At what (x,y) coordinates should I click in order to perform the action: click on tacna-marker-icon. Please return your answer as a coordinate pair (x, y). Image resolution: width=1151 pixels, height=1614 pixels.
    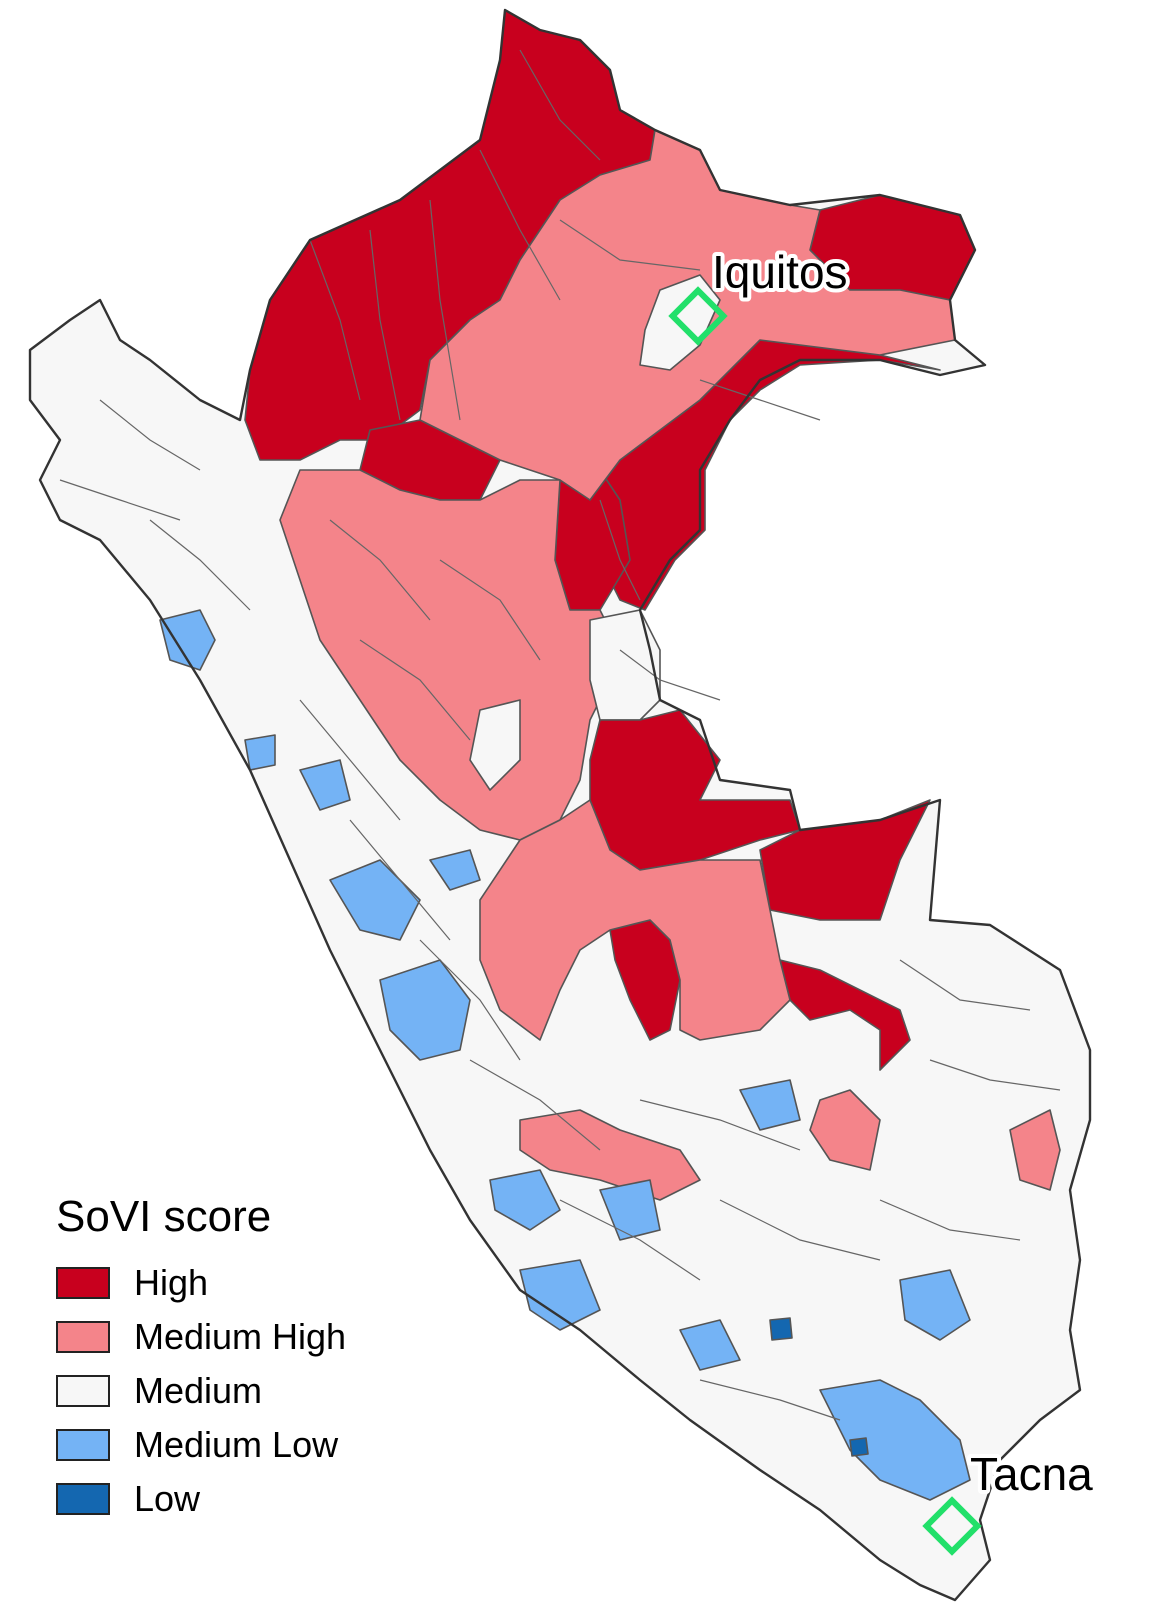
    Looking at the image, I should click on (952, 1526).